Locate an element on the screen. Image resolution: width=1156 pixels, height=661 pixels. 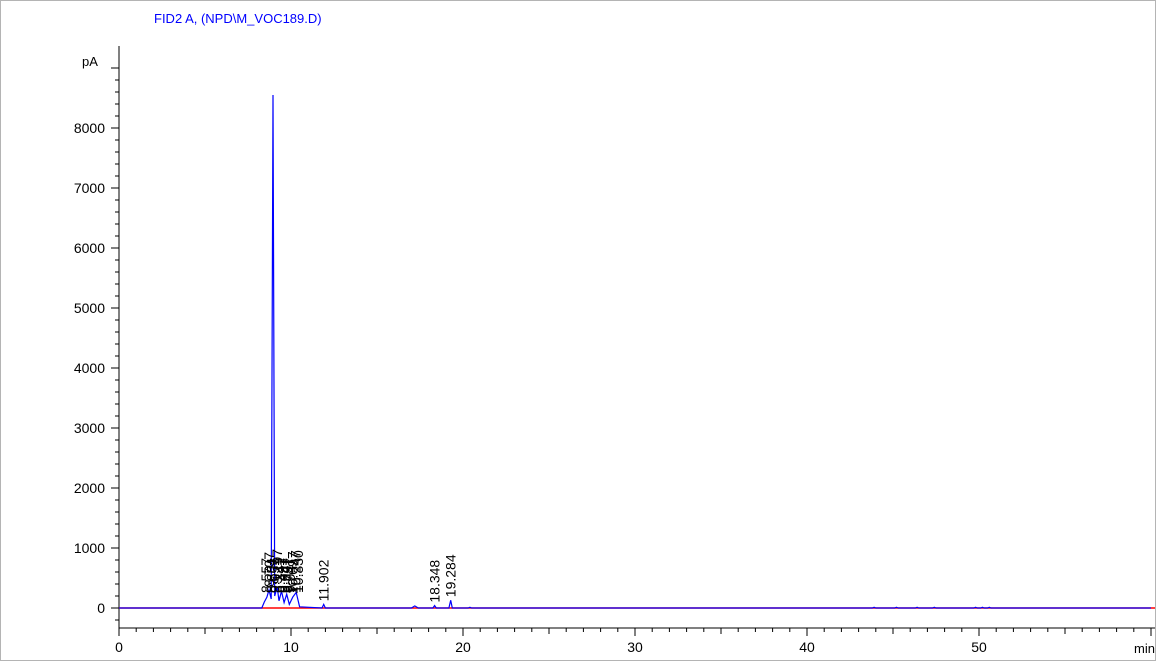
peak-label-crowded: 10.097 is located at coordinates (293, 572).